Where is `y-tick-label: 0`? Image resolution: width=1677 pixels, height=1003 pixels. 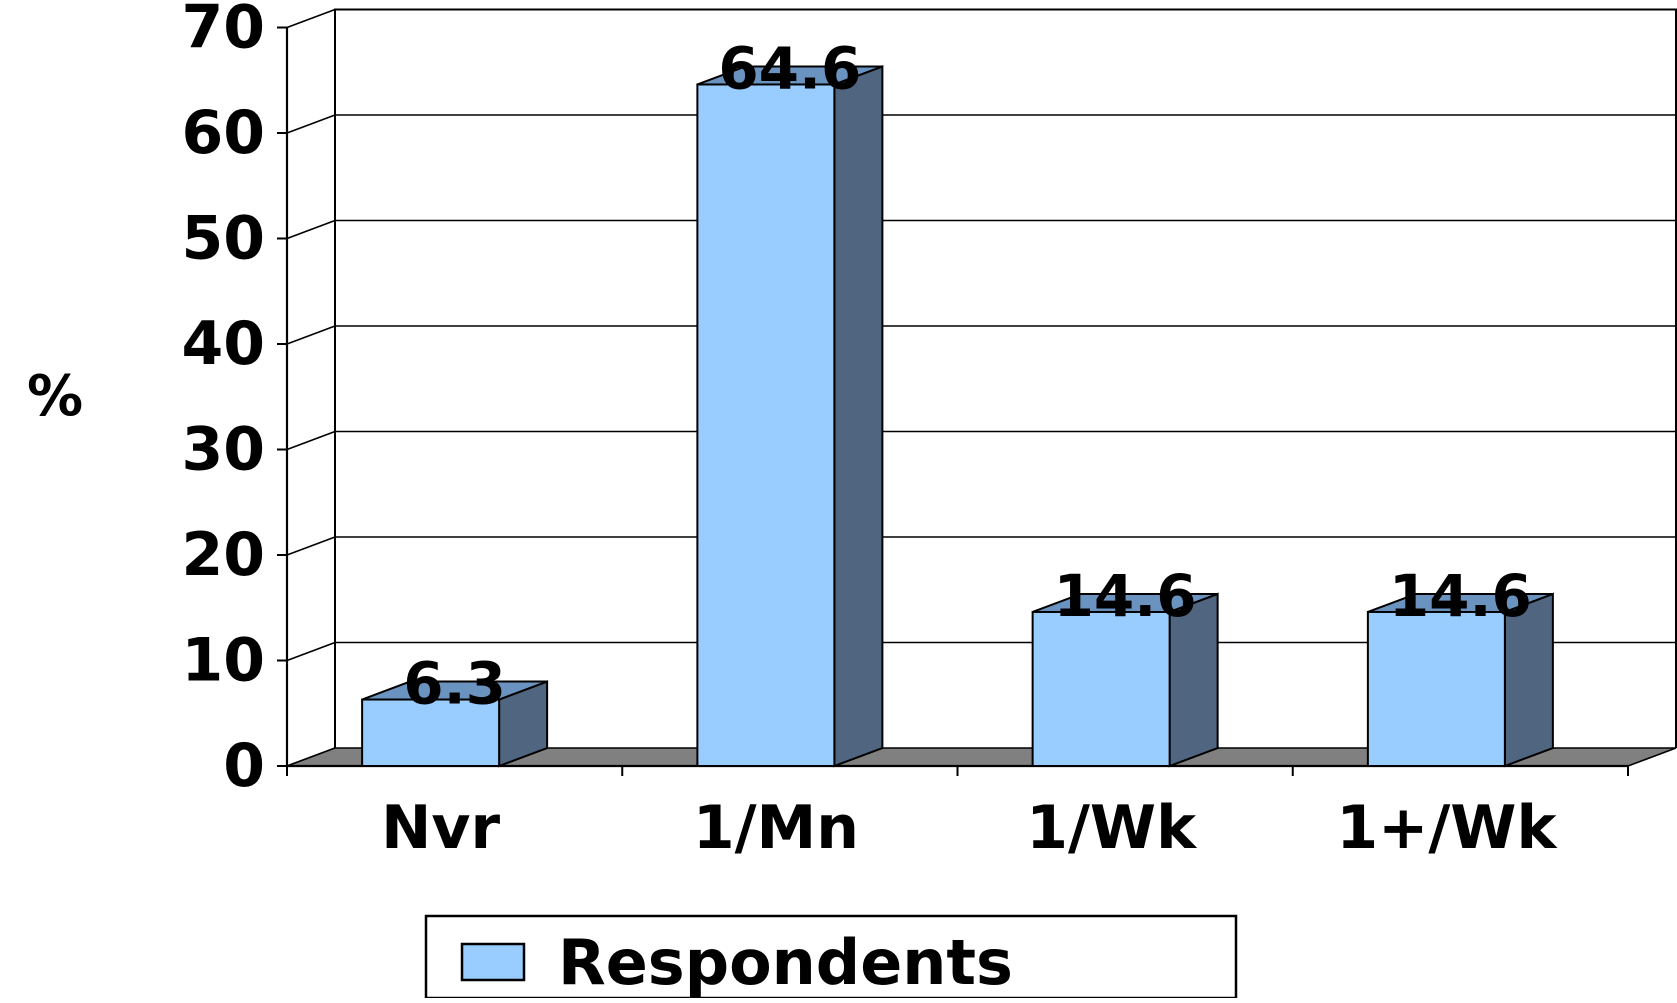
y-tick-label: 0 is located at coordinates (244, 766).